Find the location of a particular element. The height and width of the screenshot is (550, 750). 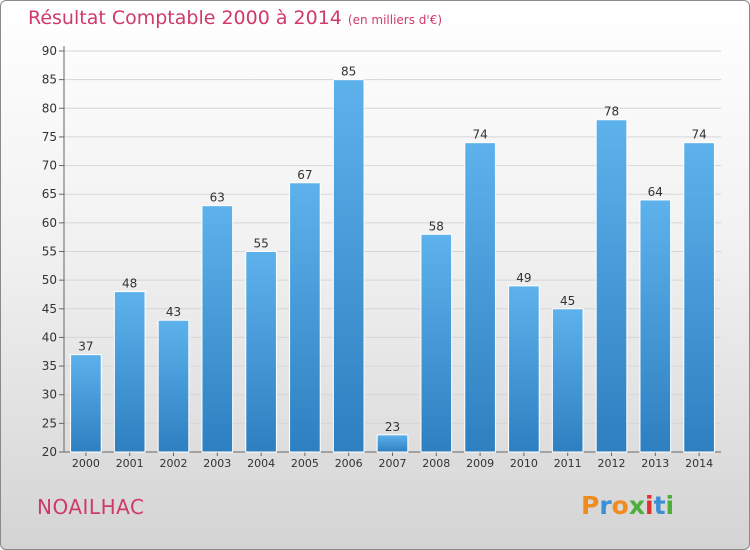

x-tick-label: 2007 is located at coordinates (393, 463).